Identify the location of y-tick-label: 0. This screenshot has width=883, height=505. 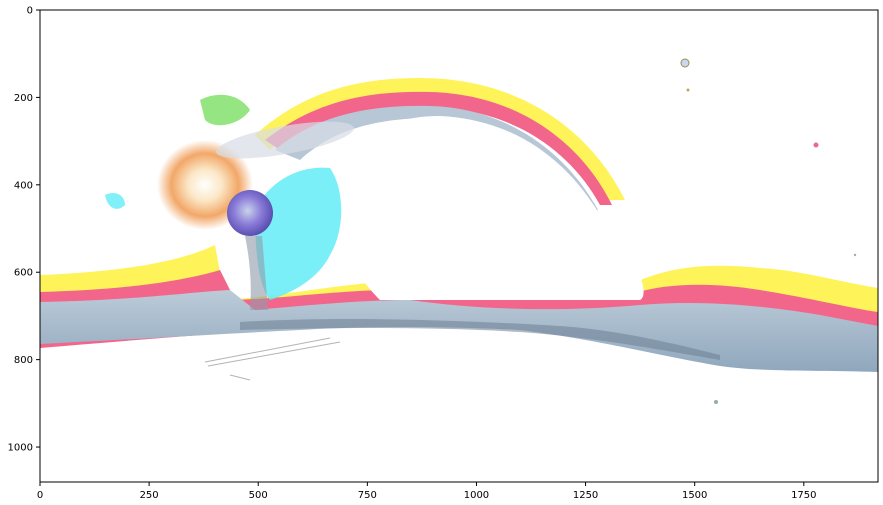
(30, 11).